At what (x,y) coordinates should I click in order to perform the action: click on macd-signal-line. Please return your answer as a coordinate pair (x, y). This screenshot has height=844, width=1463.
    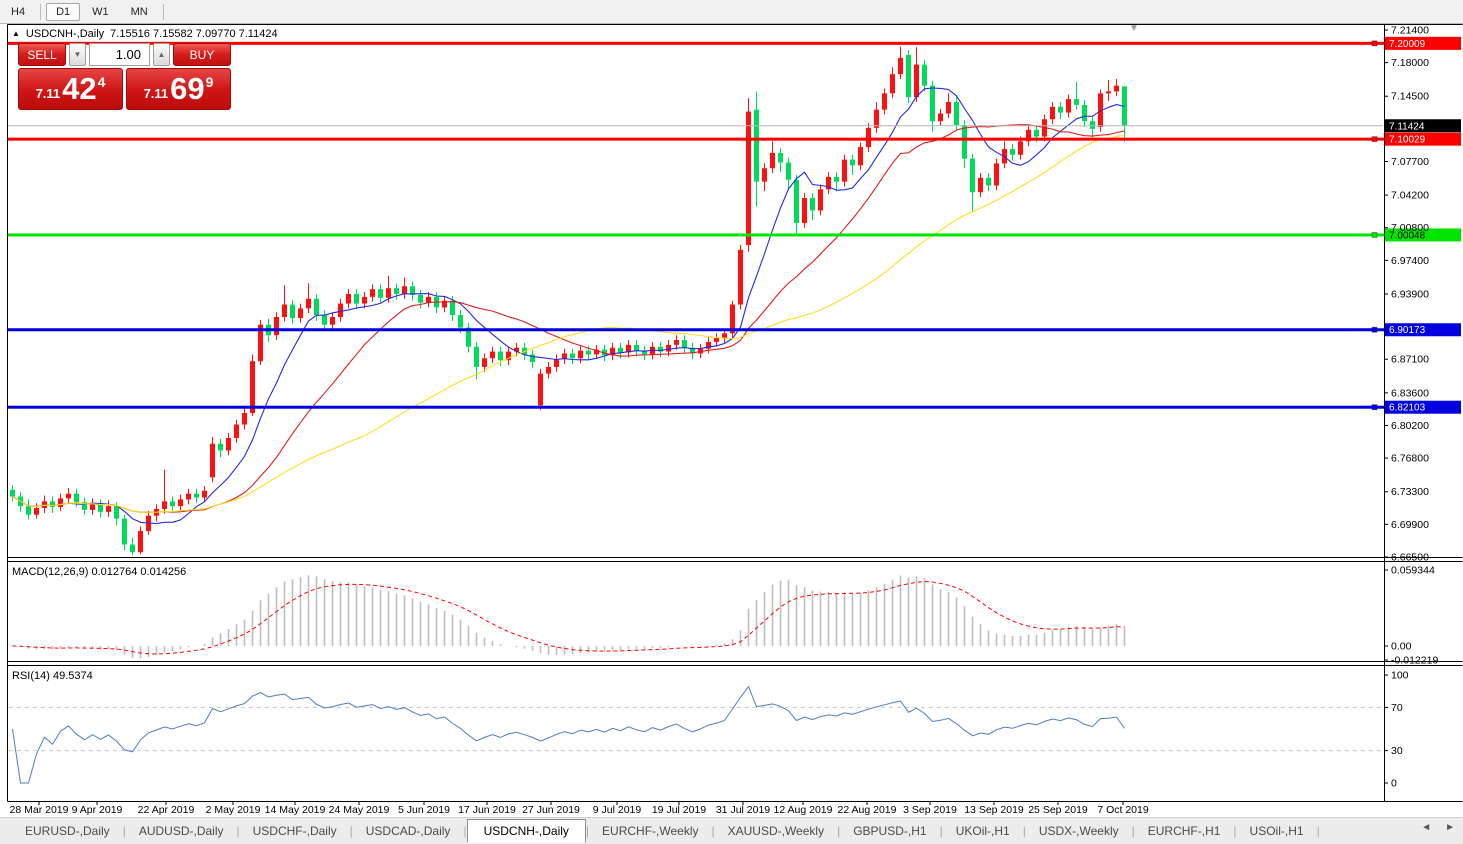
    Looking at the image, I should click on (568, 617).